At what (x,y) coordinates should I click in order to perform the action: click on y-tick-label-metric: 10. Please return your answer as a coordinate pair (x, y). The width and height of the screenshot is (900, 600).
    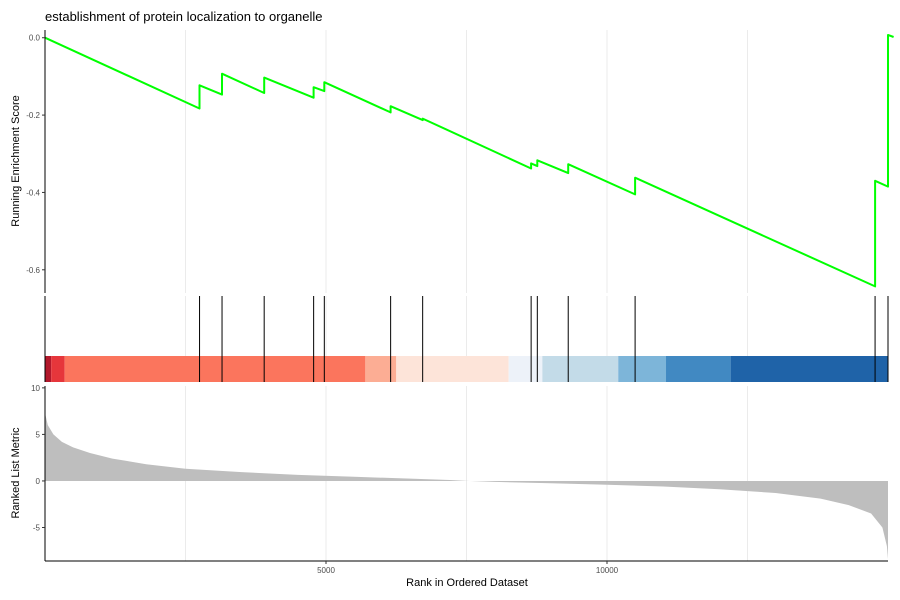
    Looking at the image, I should click on (35, 388).